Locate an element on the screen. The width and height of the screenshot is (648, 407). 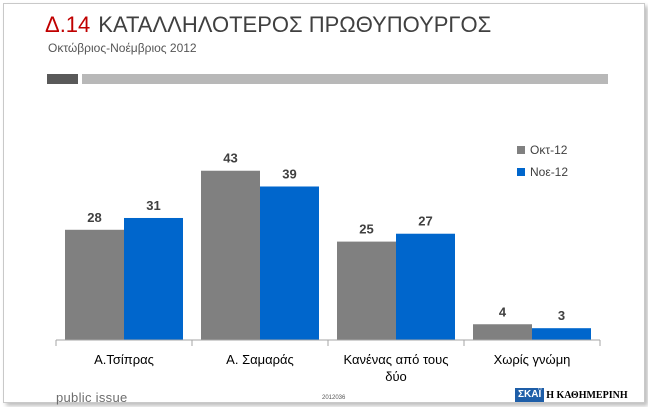
data-label-1-2: 27 is located at coordinates (425, 221).